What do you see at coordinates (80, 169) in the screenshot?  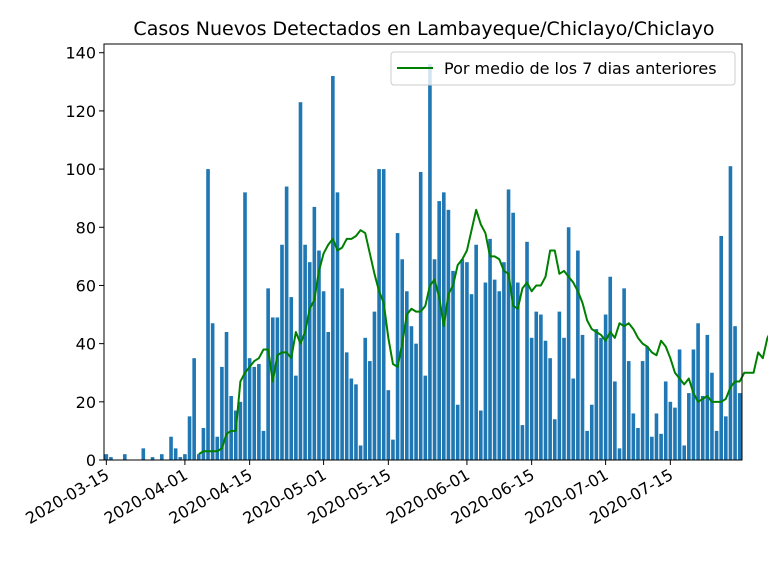 I see `y-tick-label: 100` at bounding box center [80, 169].